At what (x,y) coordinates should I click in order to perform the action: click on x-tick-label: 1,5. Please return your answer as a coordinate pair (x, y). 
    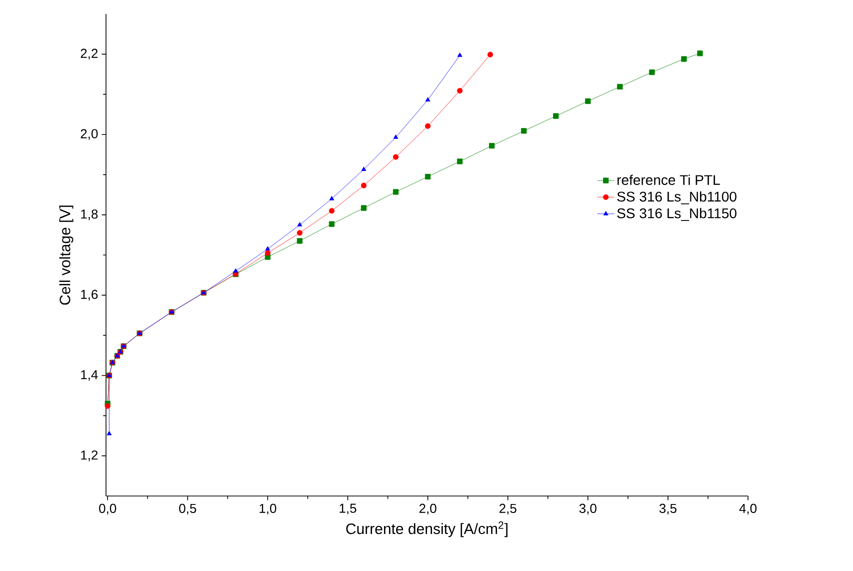
    Looking at the image, I should click on (348, 509).